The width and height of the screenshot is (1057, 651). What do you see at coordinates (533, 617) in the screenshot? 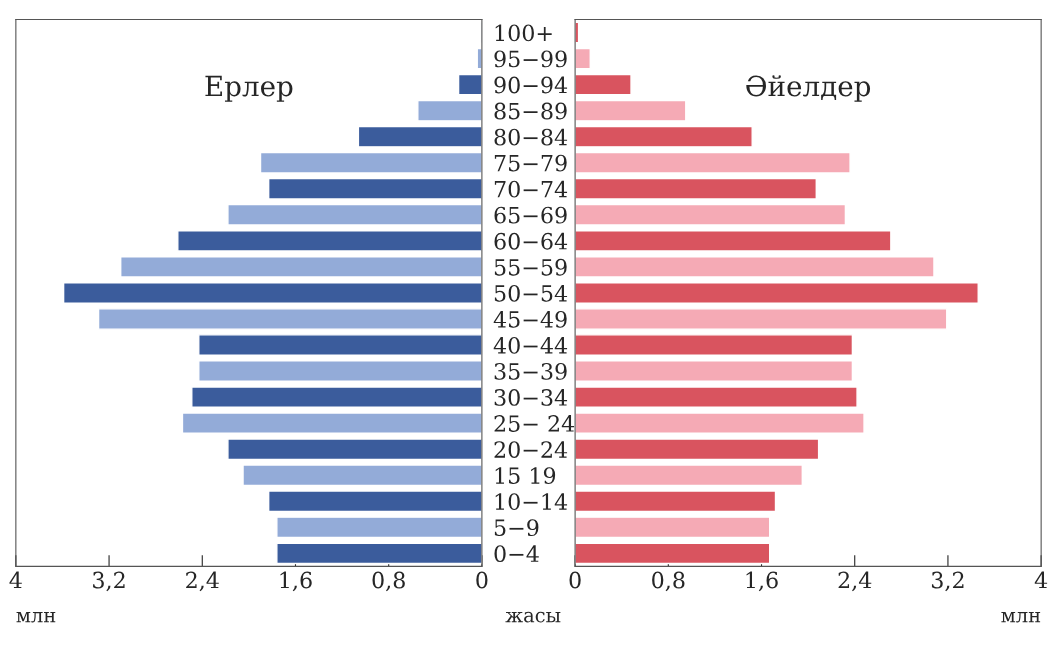
I see `y-axis-title: жасы` at bounding box center [533, 617].